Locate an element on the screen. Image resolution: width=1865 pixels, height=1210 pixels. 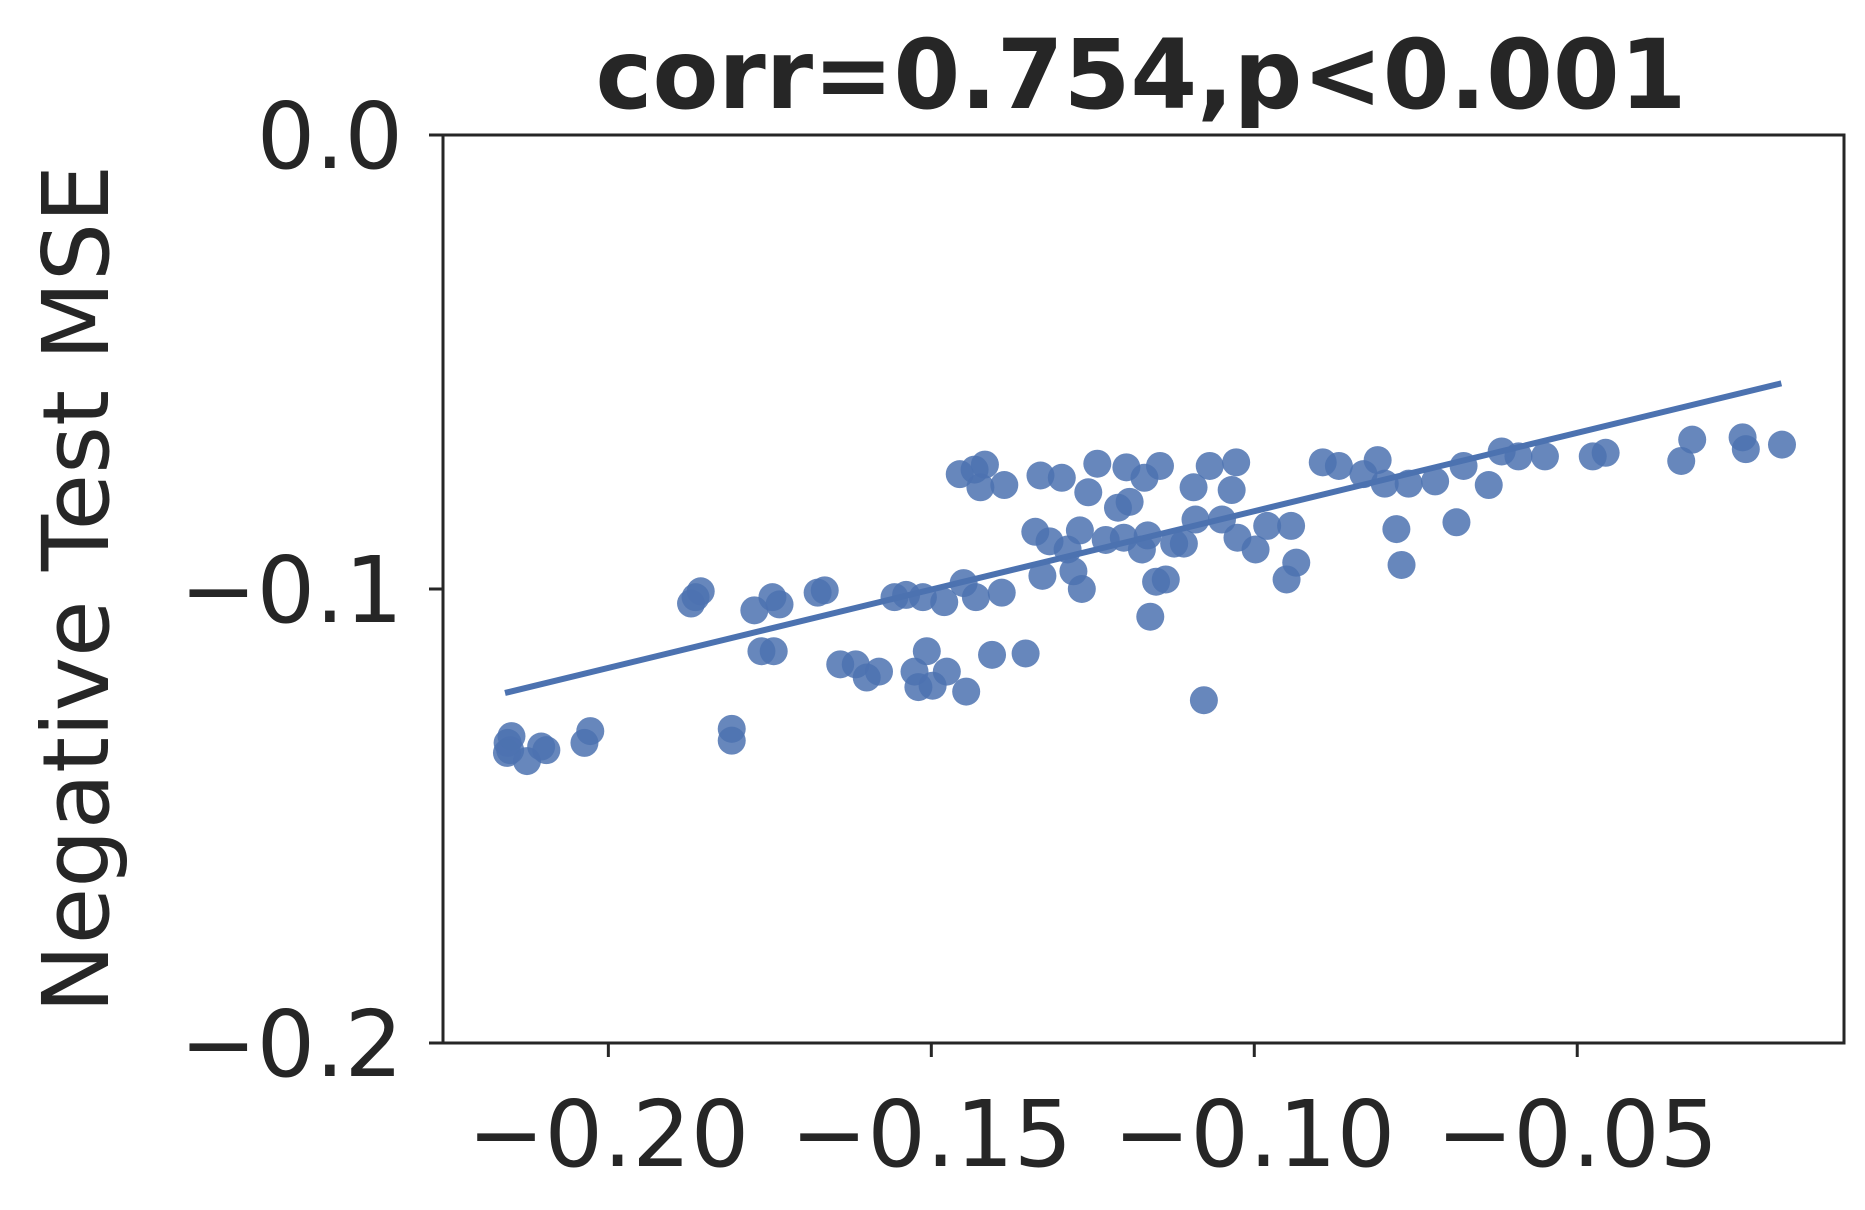
y-tick-label: −0.2 is located at coordinates (291, 1044).